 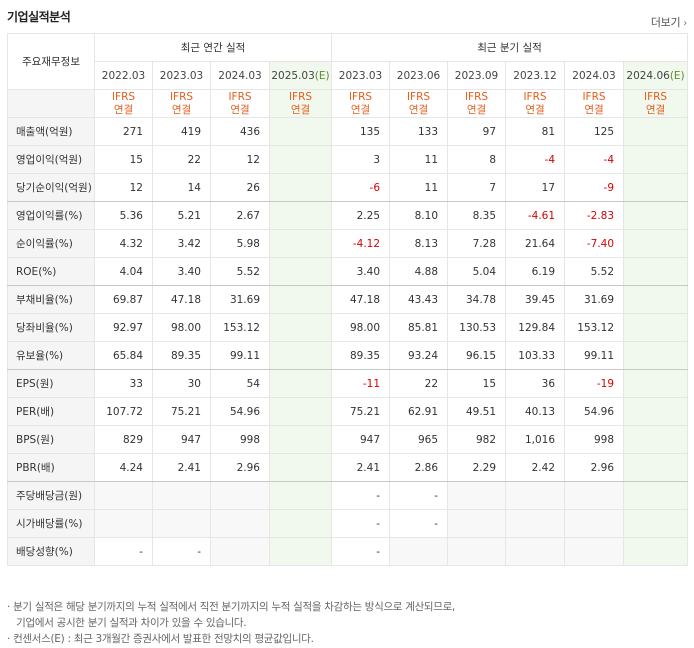 What do you see at coordinates (348, 467) in the screenshot?
I see `table-row: PBR(배) 4.24 2.41 2.96 2.41 2.86 2.29 2.42 2.96` at bounding box center [348, 467].